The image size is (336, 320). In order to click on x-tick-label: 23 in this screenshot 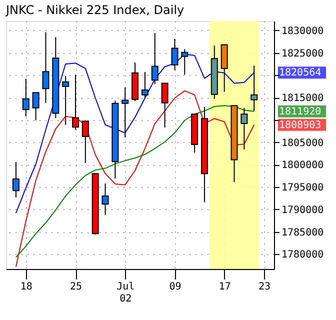, I will do `click(264, 287)`.